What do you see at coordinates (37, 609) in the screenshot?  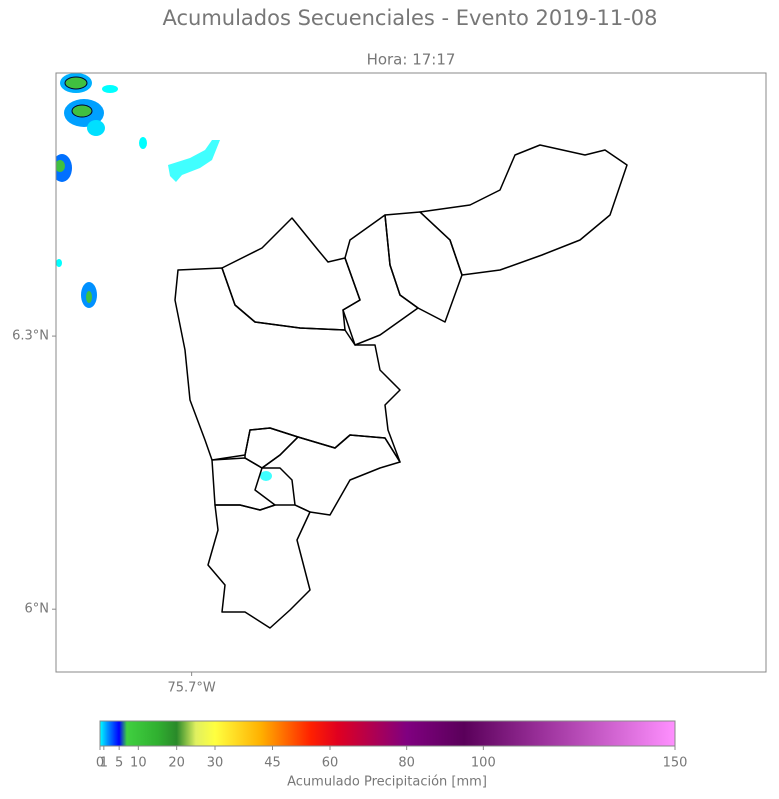 I see `y-tick-label: 6°N` at bounding box center [37, 609].